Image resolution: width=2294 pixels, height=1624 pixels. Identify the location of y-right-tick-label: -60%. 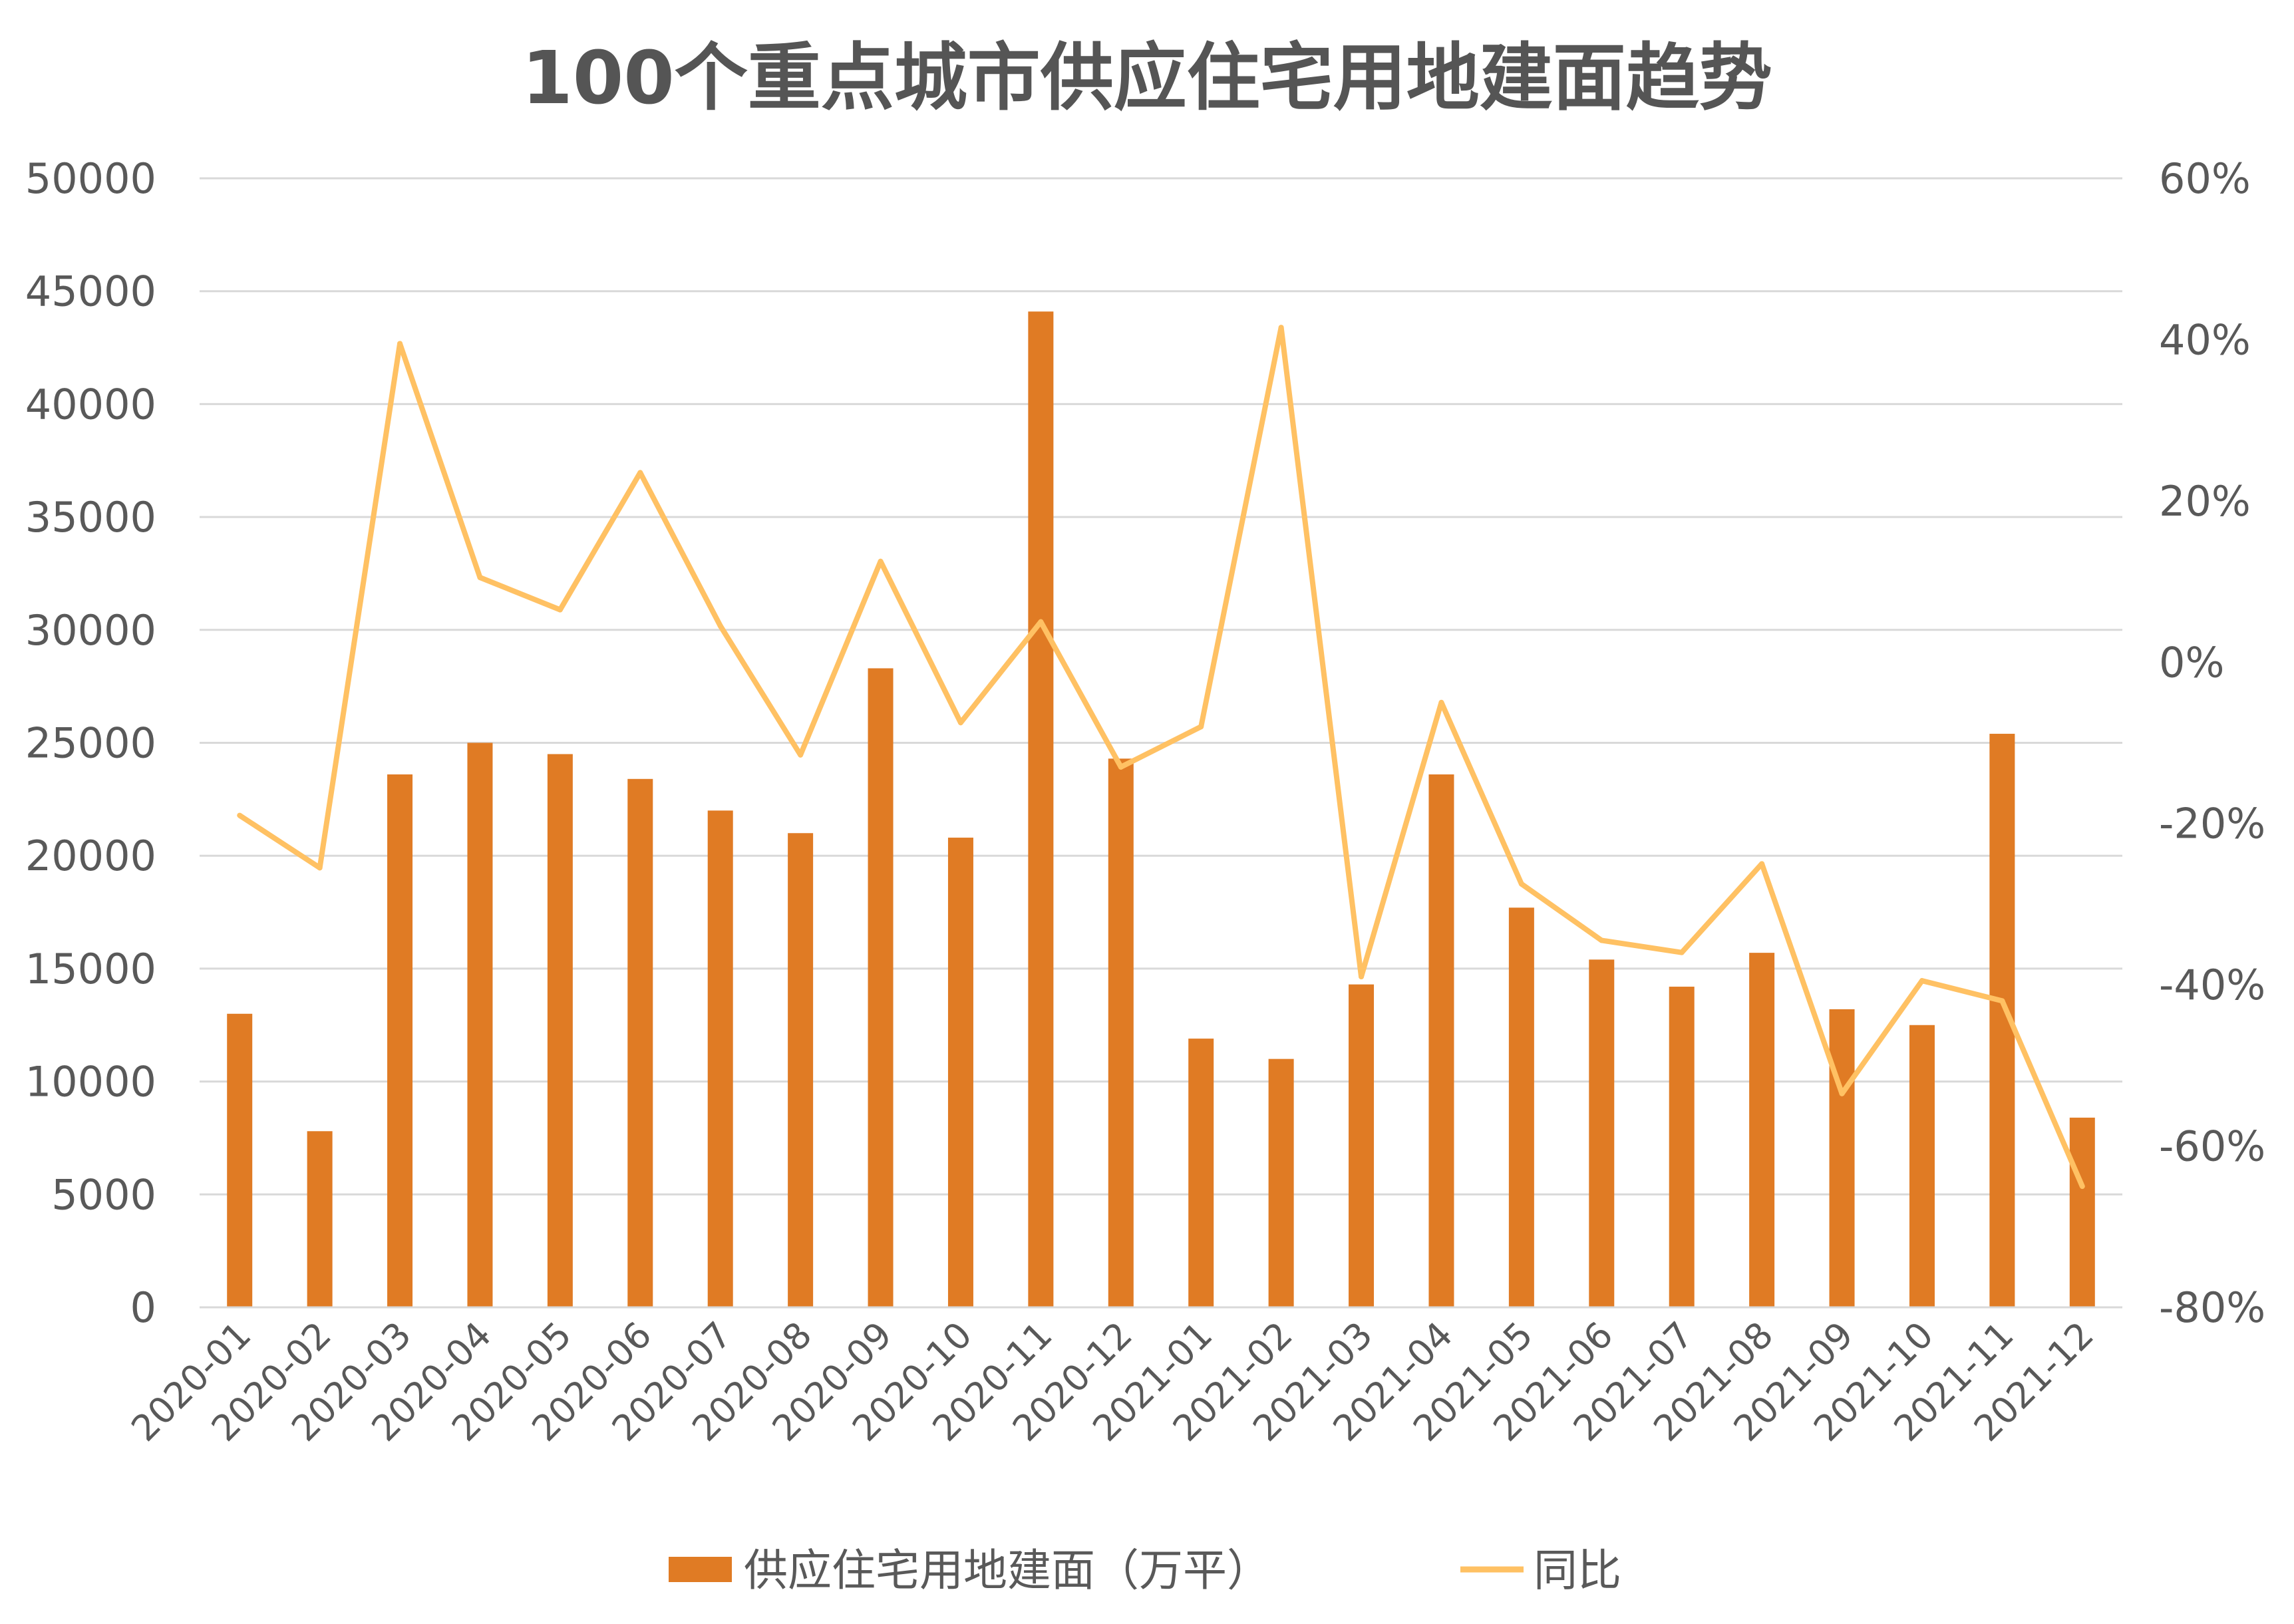
(2212, 1146).